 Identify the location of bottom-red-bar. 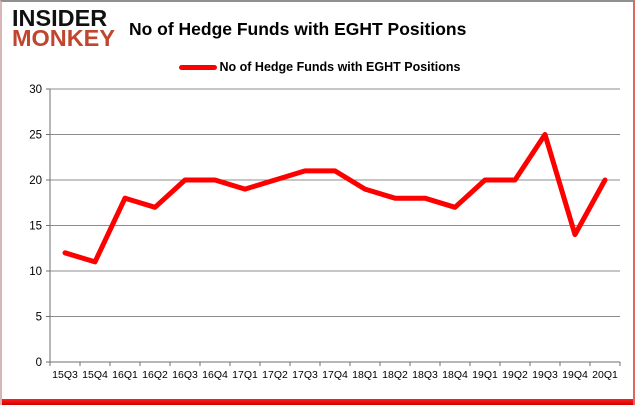
(317, 402).